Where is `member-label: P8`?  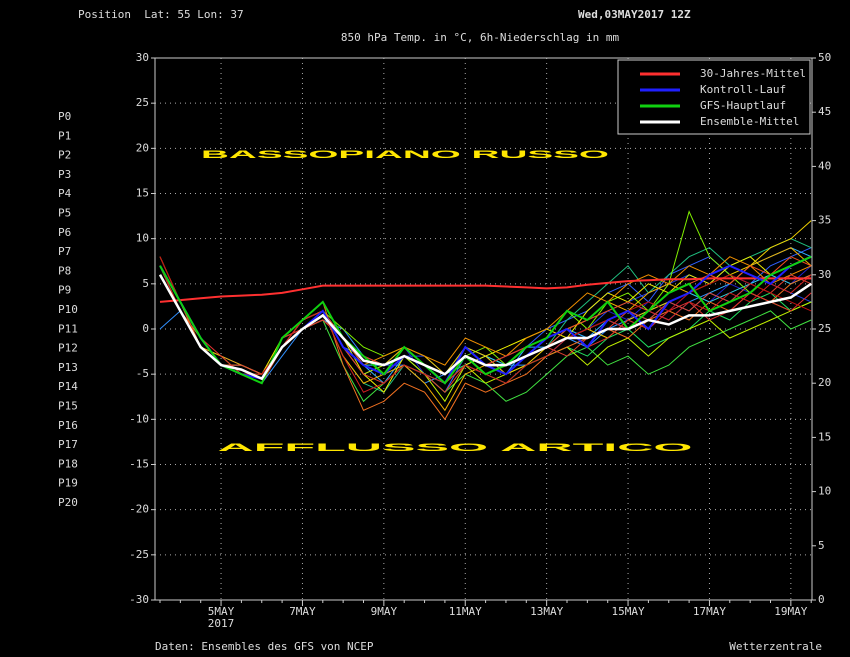 member-label: P8 is located at coordinates (64, 270).